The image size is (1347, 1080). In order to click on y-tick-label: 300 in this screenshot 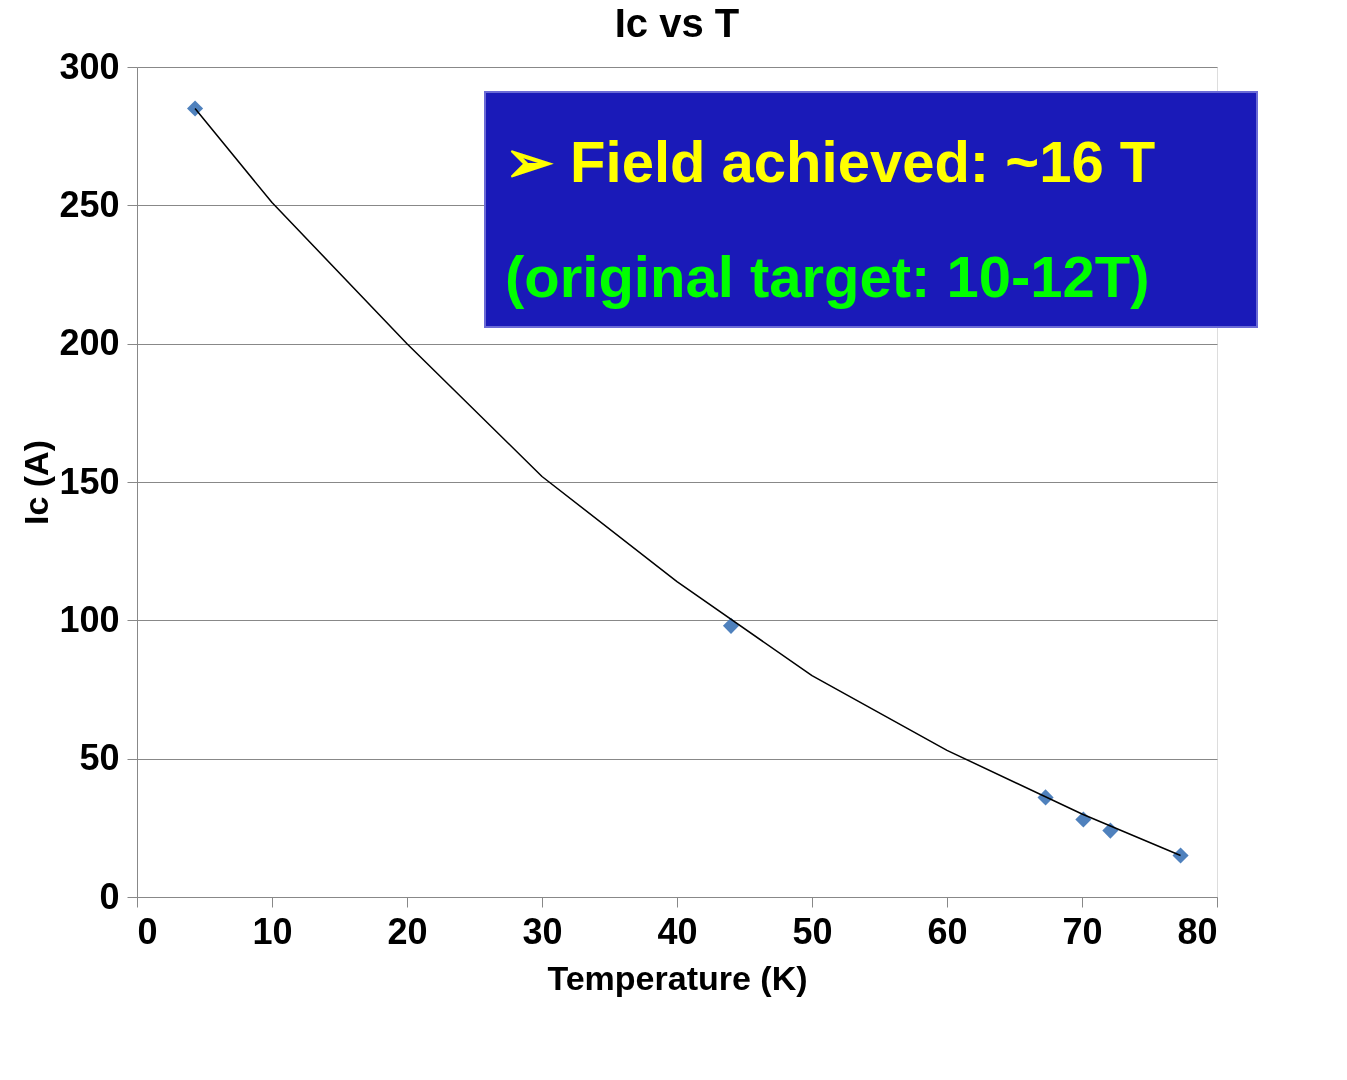, I will do `click(89, 66)`.